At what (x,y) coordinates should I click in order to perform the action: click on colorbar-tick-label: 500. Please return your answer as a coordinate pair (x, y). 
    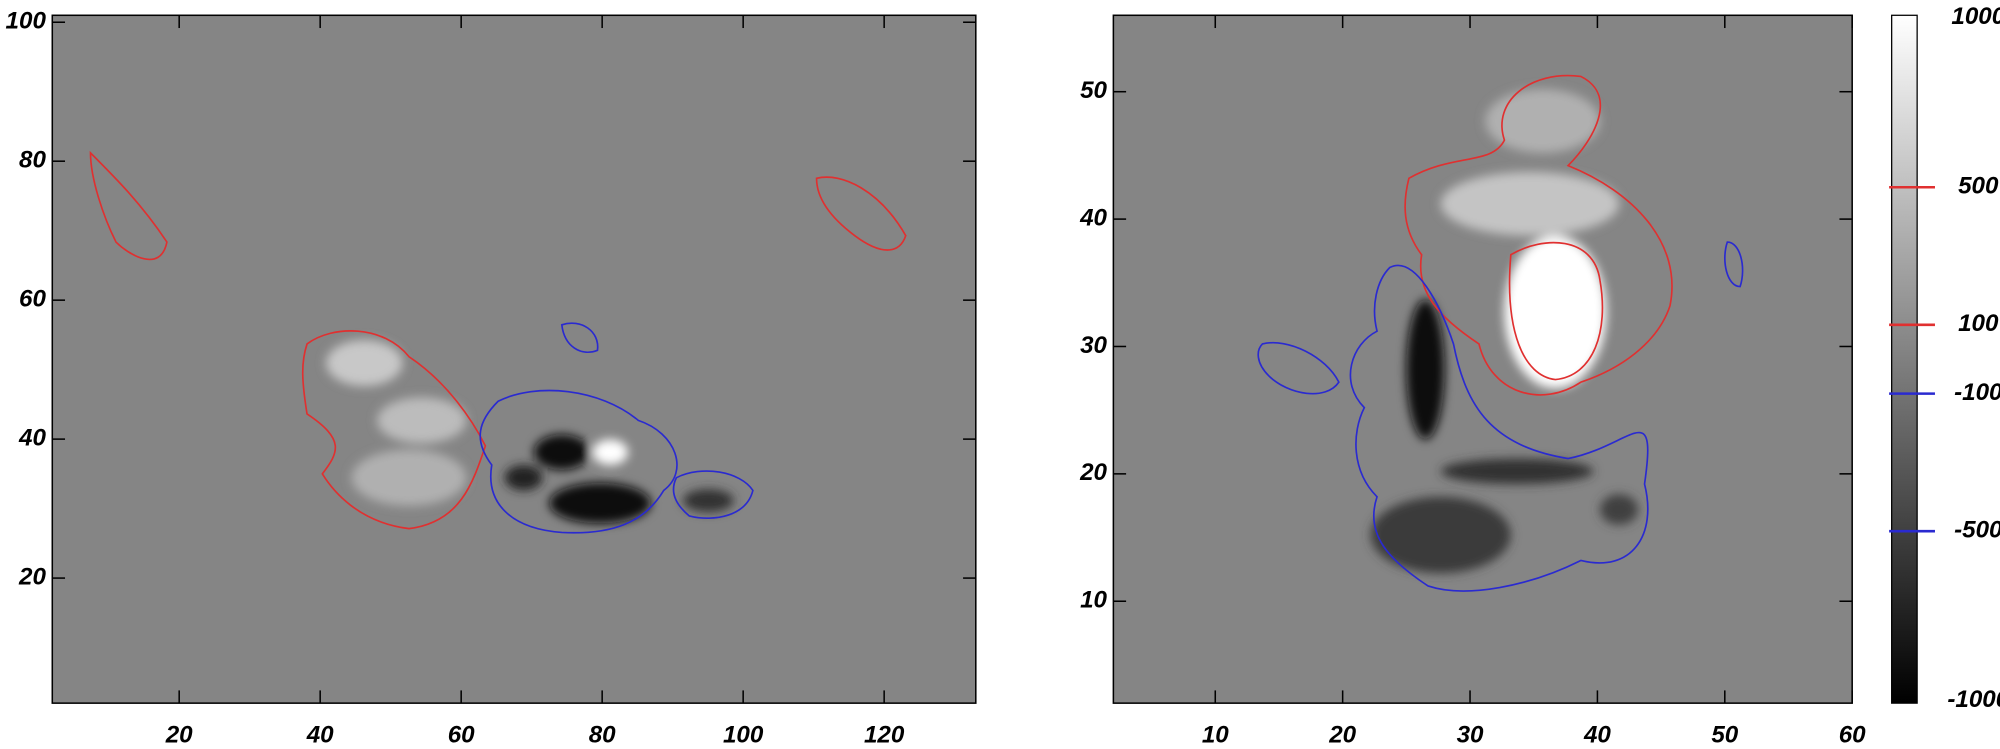
    Looking at the image, I should click on (1978, 186).